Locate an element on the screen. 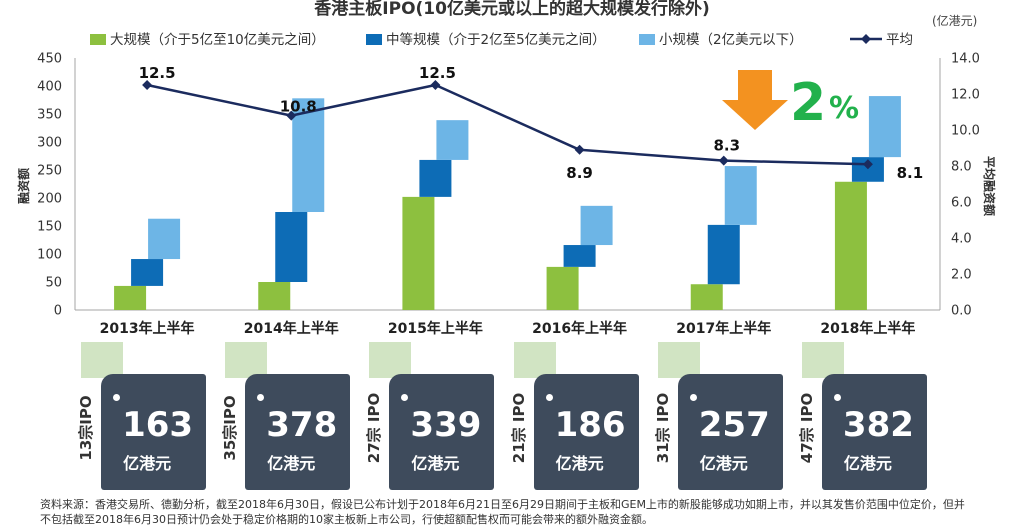 This screenshot has height=531, width=1024. y2-tick-label: 12.0 is located at coordinates (965, 95).